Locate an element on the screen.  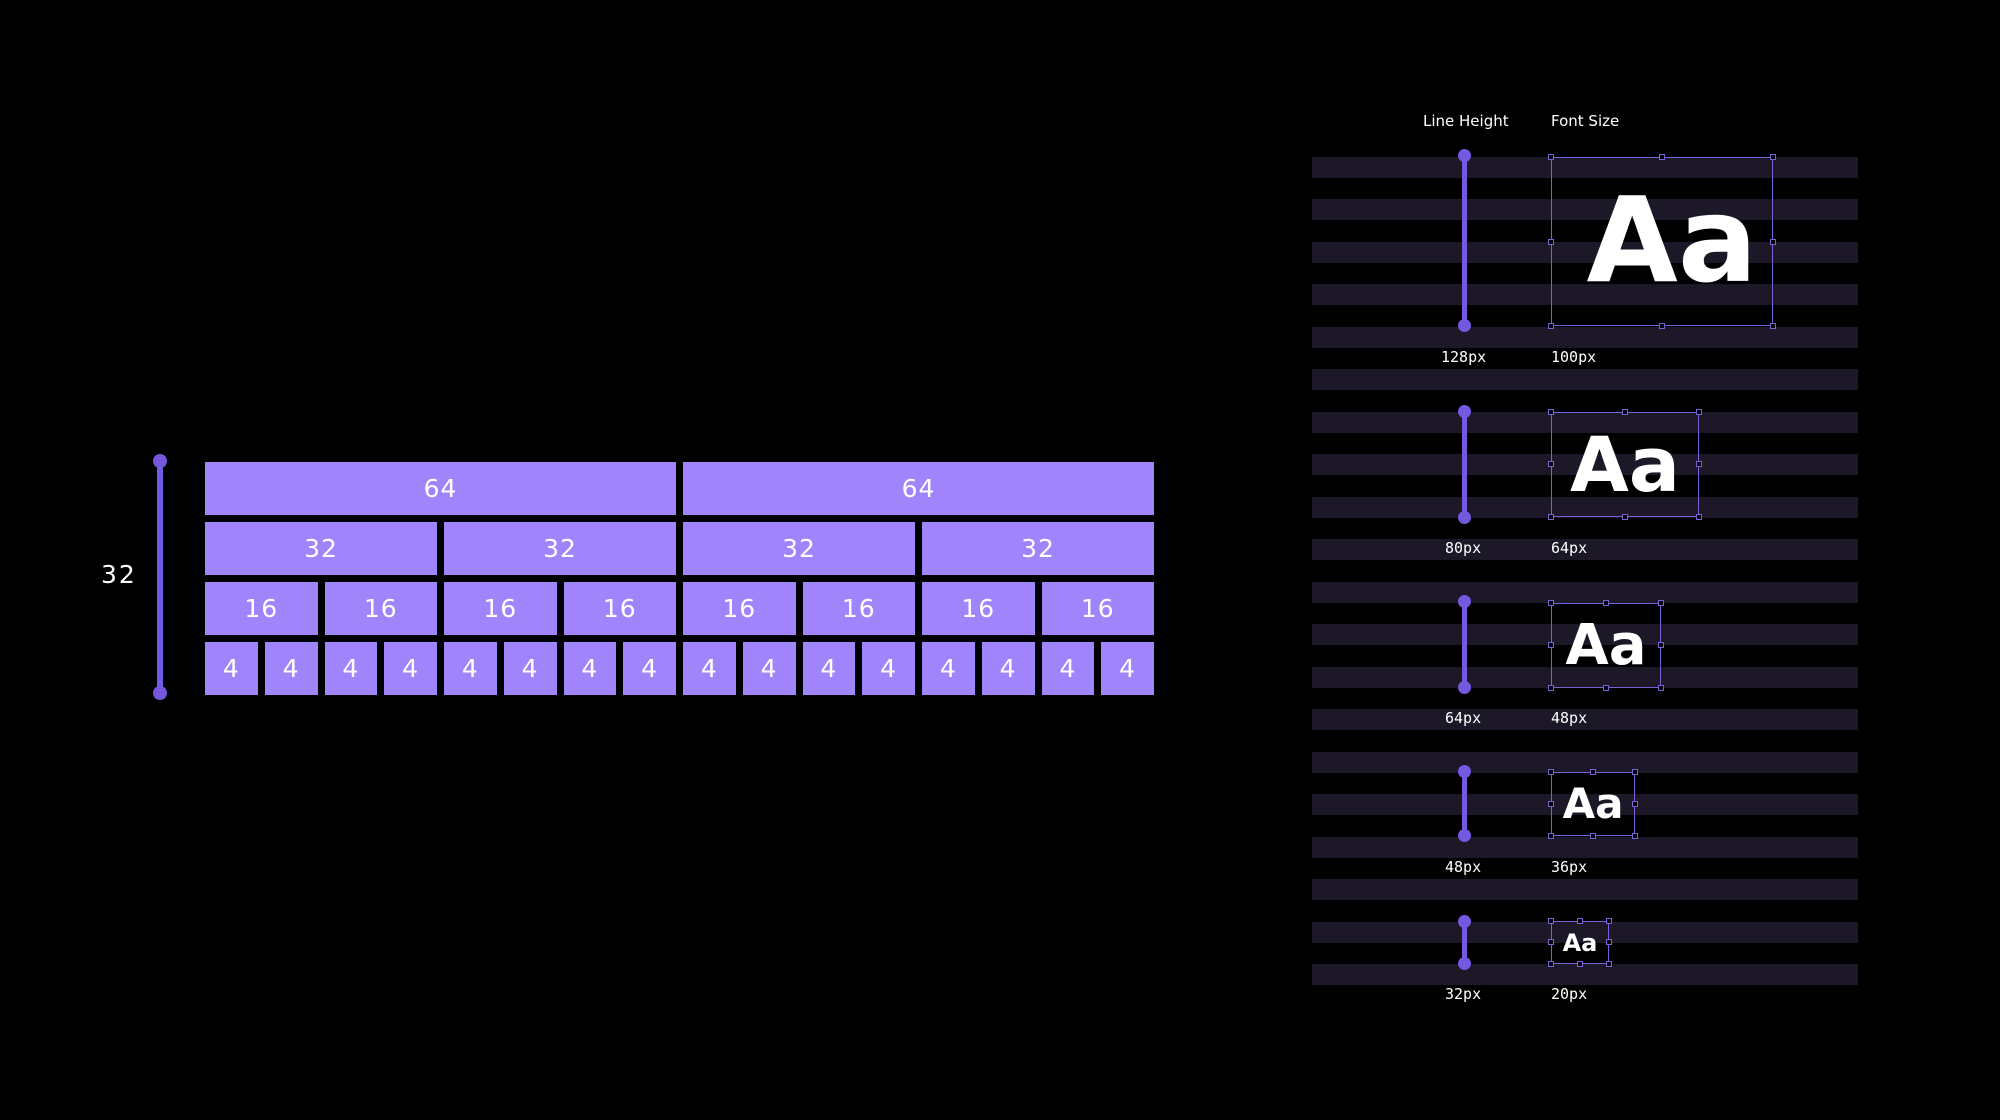
line-height-value: 80px is located at coordinates (1463, 548).